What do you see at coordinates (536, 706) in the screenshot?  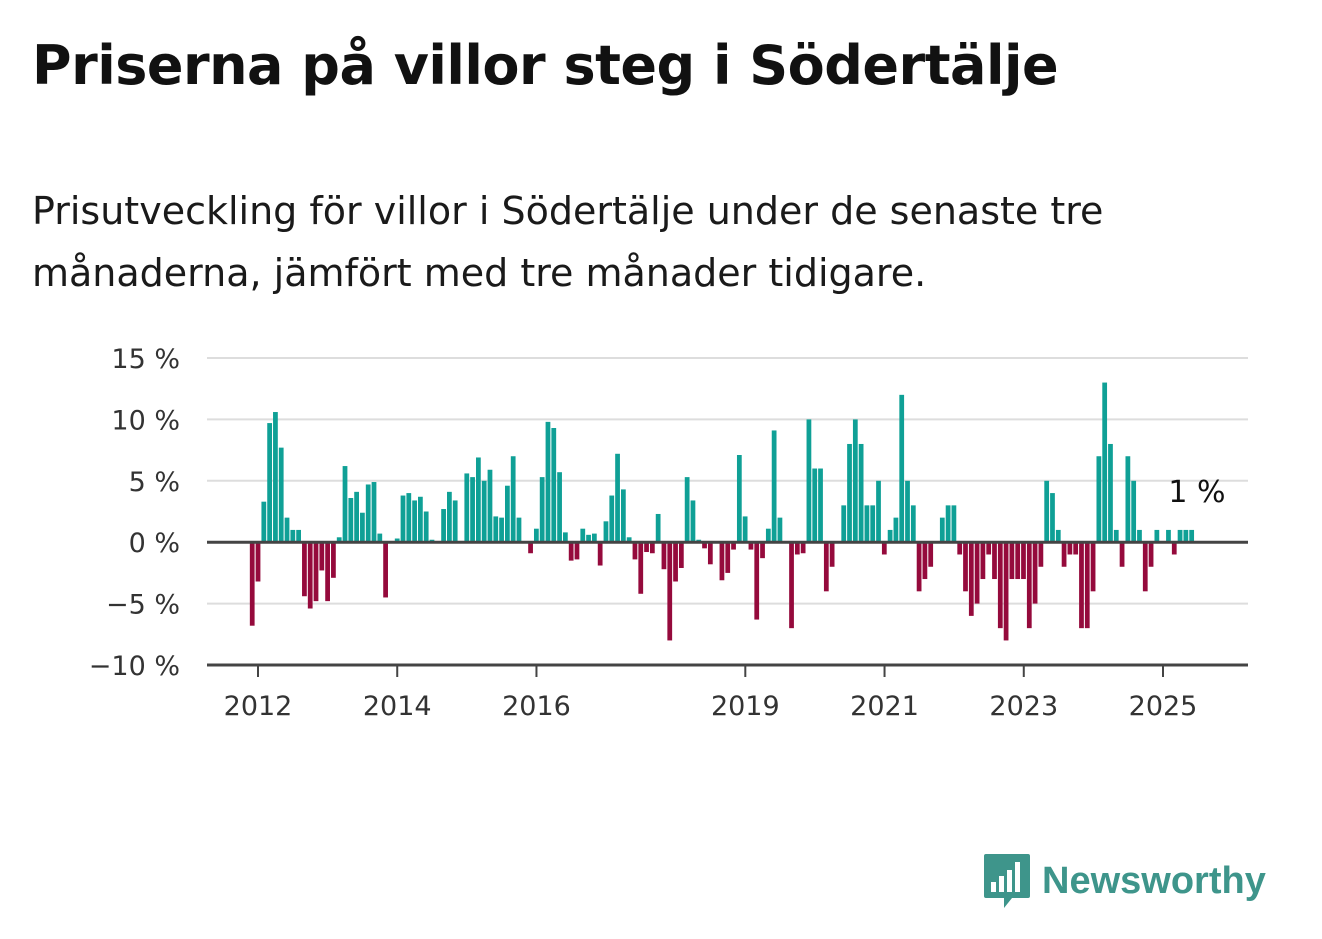 I see `x-tick-label: 2016` at bounding box center [536, 706].